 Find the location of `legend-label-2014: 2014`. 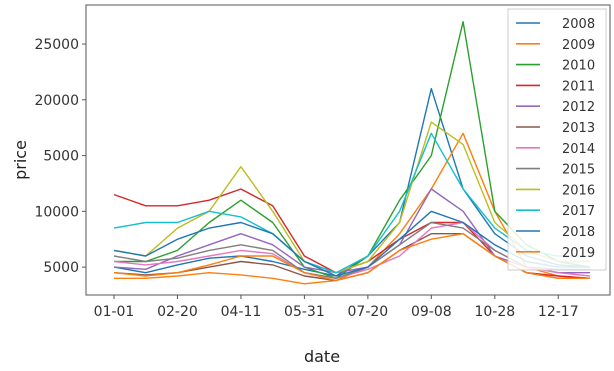

legend-label-2014: 2014 is located at coordinates (578, 149).